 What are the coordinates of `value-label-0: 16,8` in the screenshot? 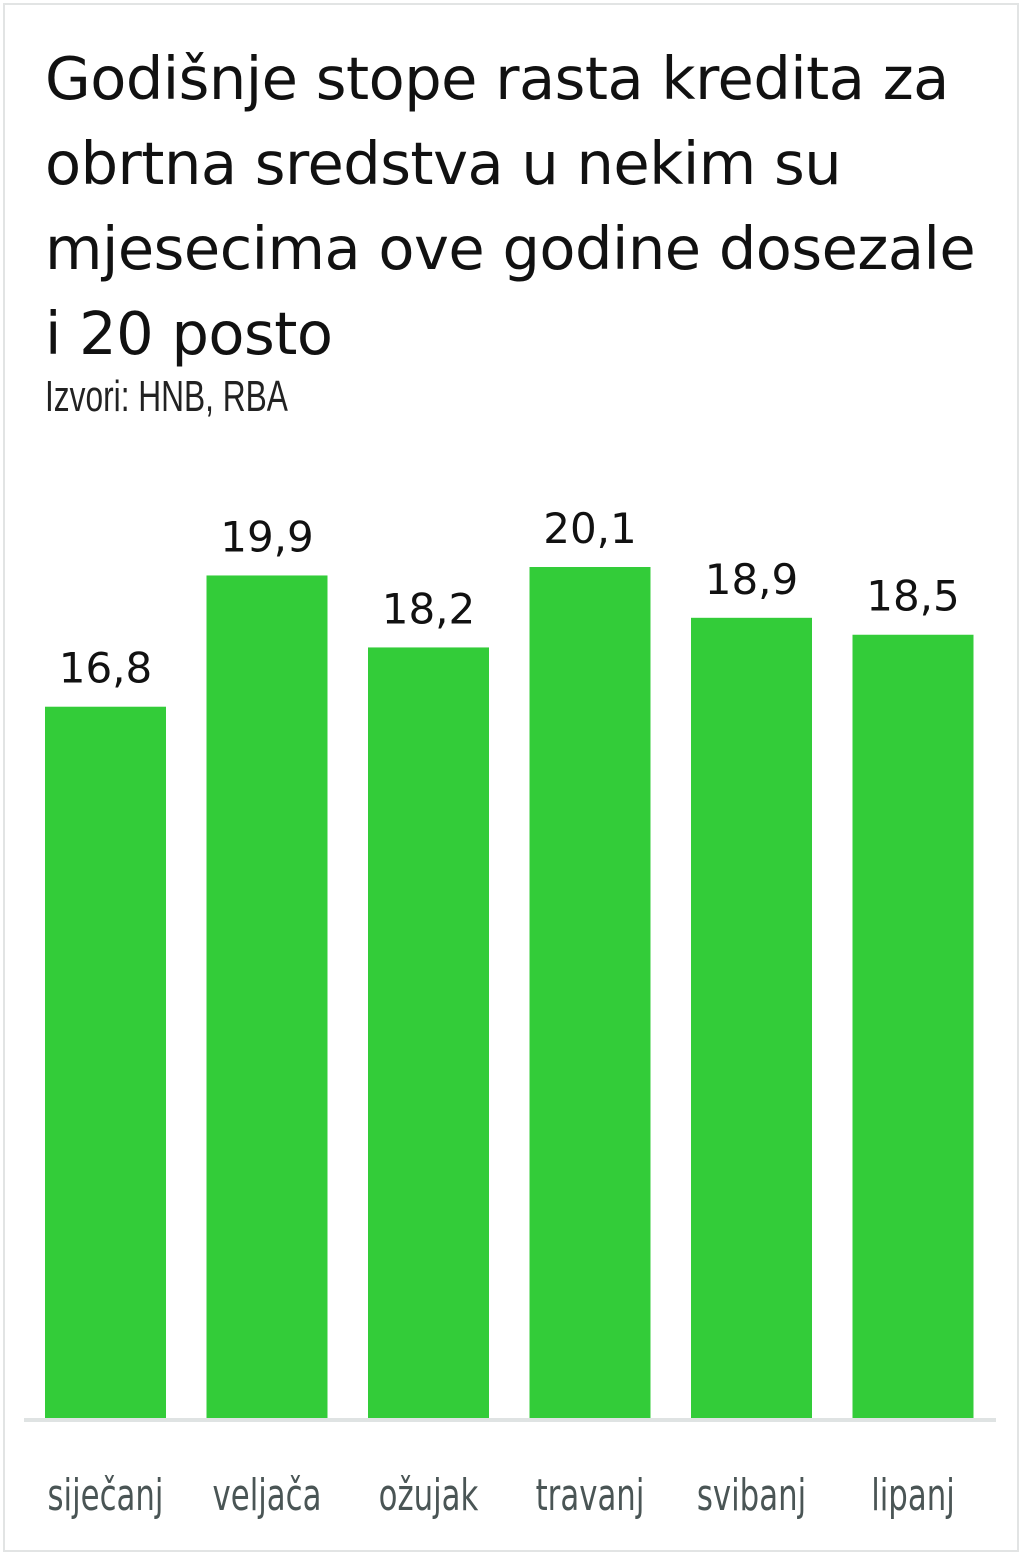 It's located at (106, 668).